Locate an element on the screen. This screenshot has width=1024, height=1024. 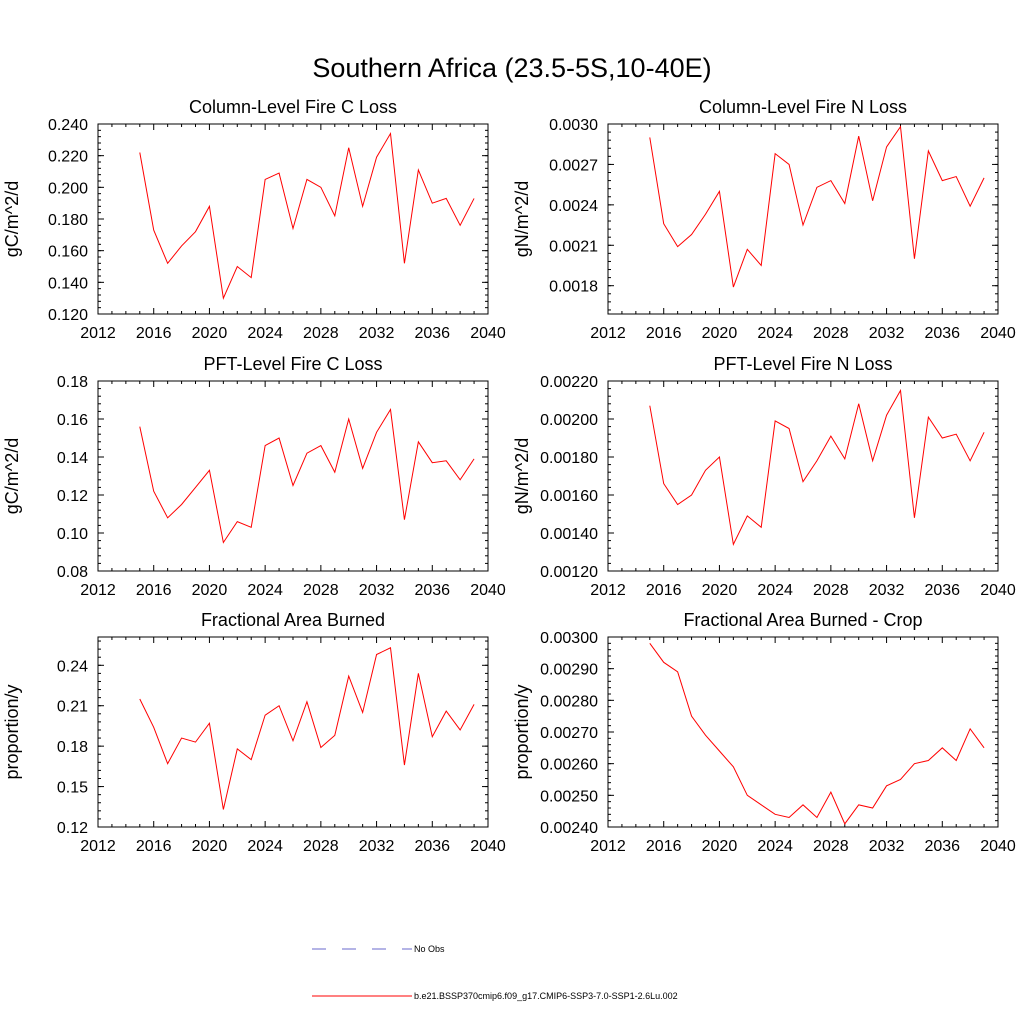
y-tick-label: 0.00120 is located at coordinates (569, 572).